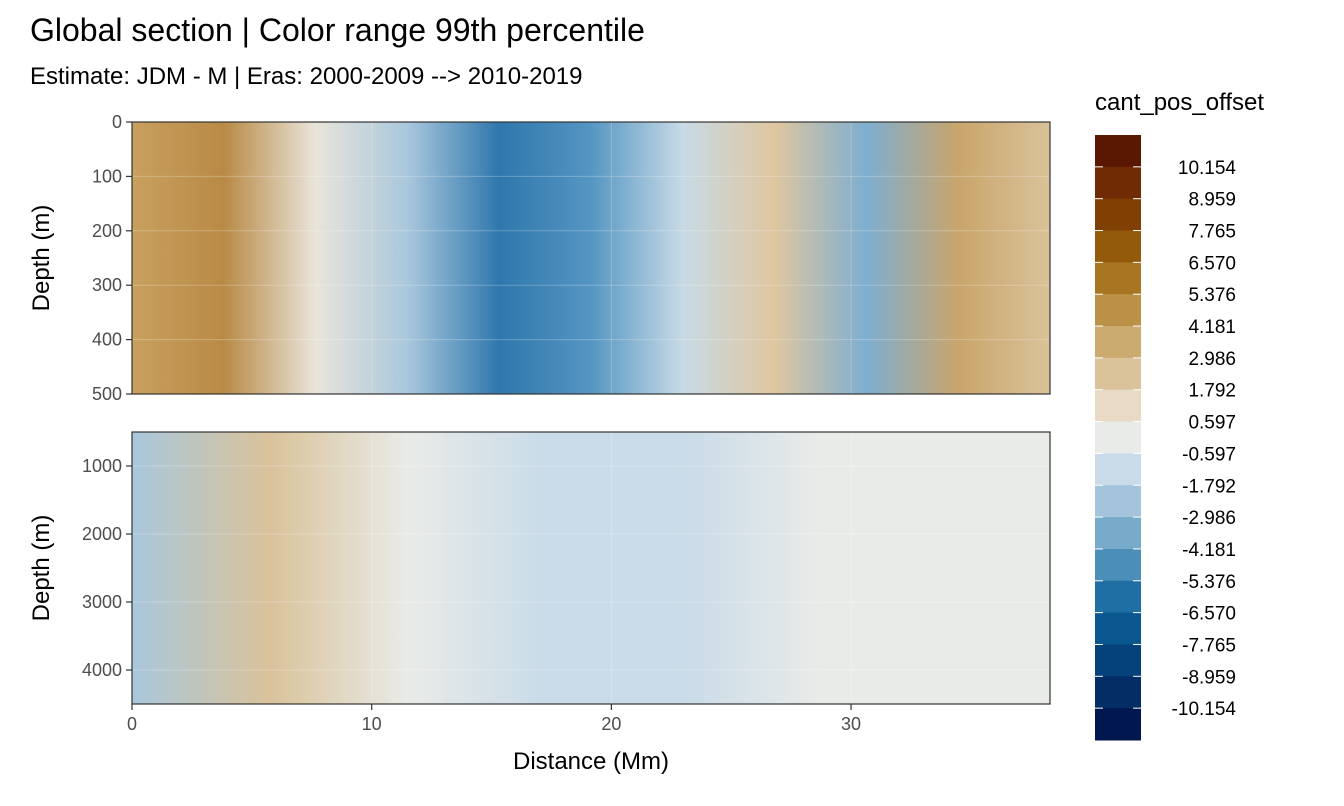 The height and width of the screenshot is (806, 1344). I want to click on top-y-axis-title: Depth (m), so click(41, 258).